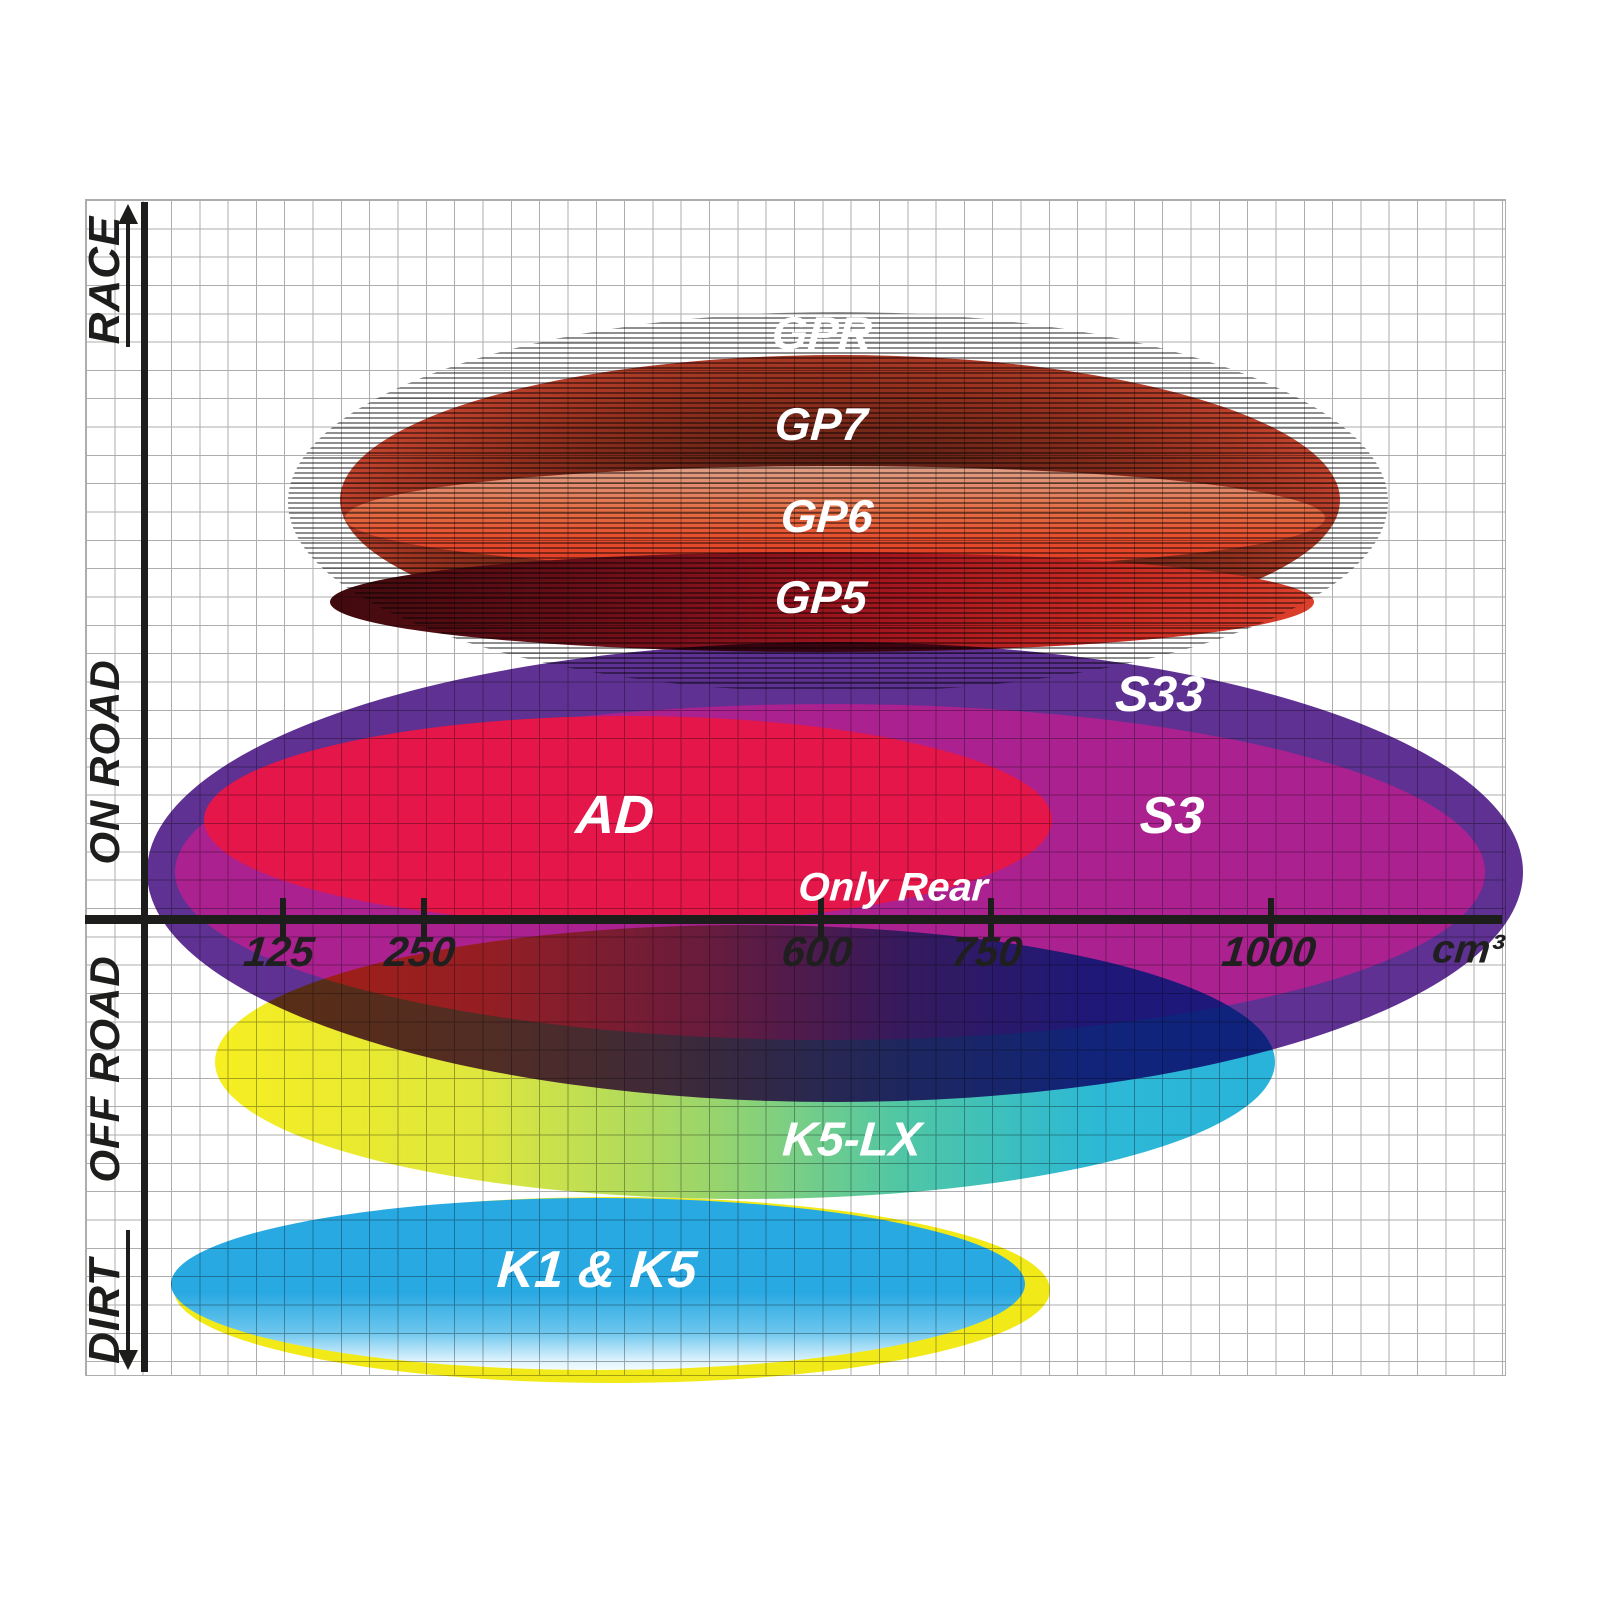 This screenshot has width=1600, height=1600. Describe the element at coordinates (104, 762) in the screenshot. I see `y-axis-label-on-road: ON ROAD` at that location.